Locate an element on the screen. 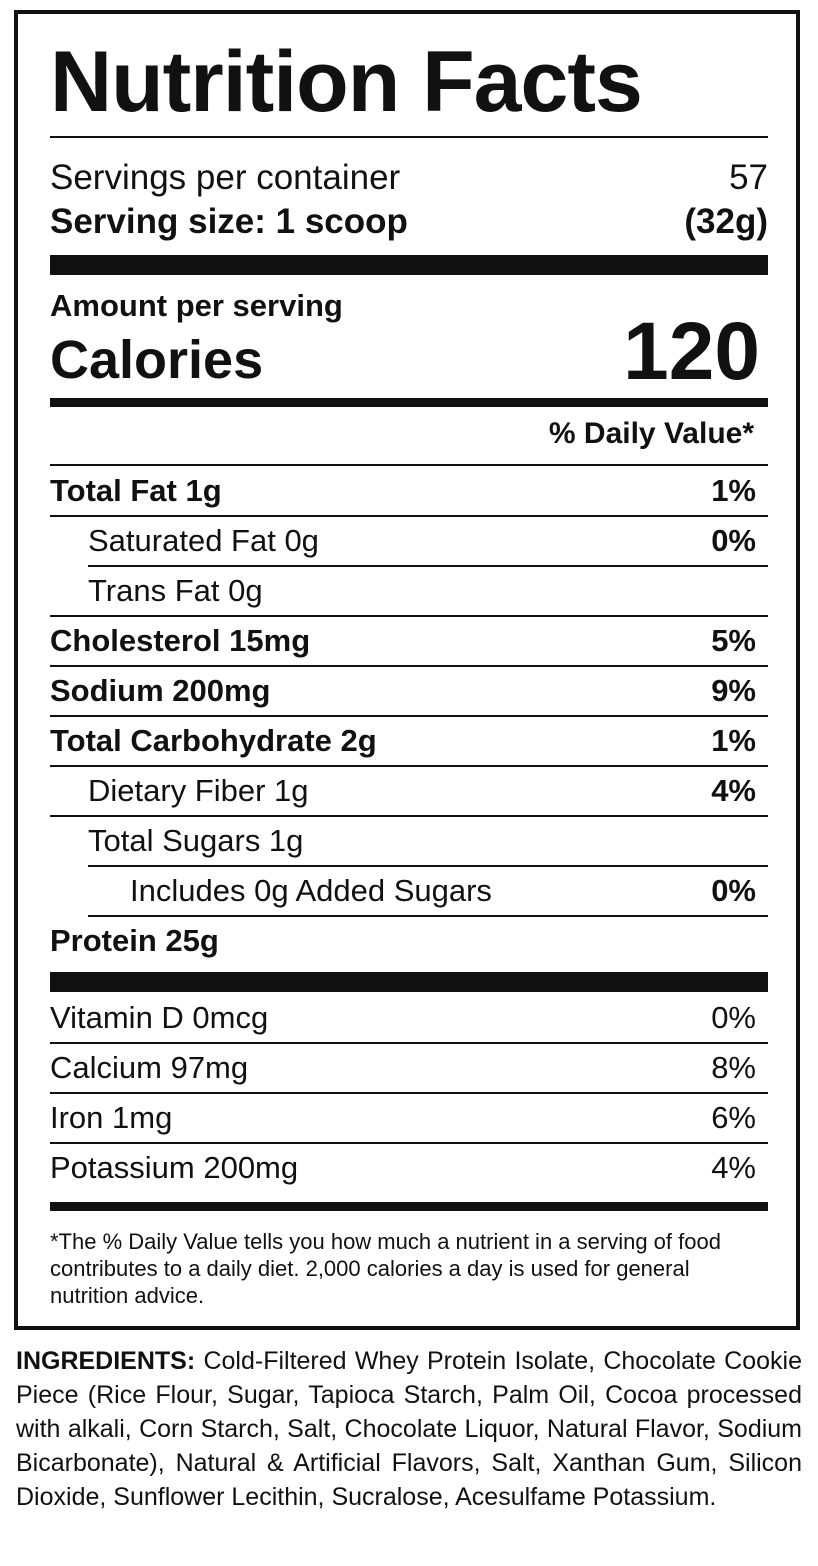 This screenshot has height=1566, width=818. nutrient-row: Total Sugars 1g is located at coordinates (428, 842).